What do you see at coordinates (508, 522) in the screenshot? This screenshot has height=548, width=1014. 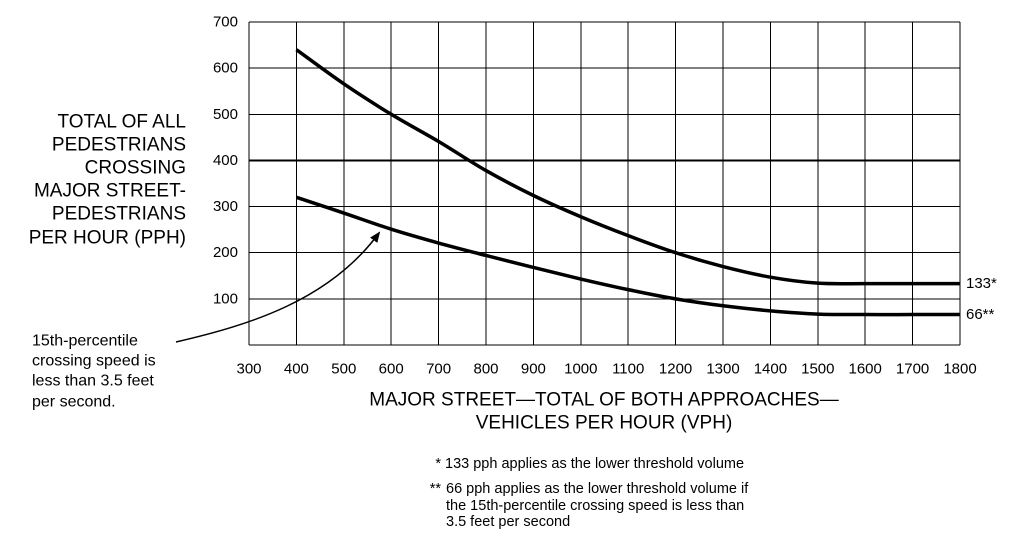 I see `footnote-line: 3.5 feet per second` at bounding box center [508, 522].